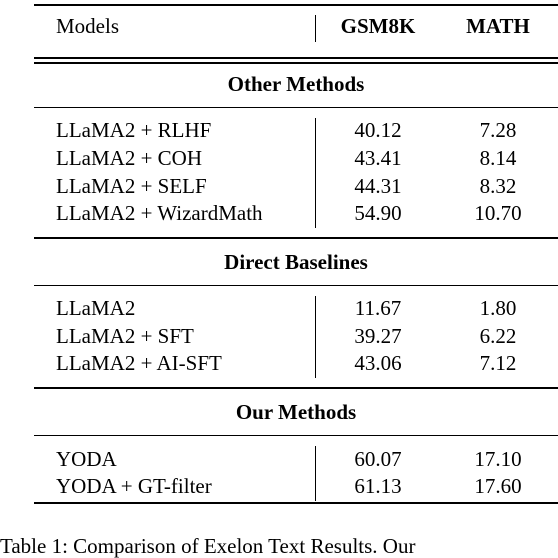 This screenshot has height=558, width=558. I want to click on table-row-math: 17.60, so click(498, 486).